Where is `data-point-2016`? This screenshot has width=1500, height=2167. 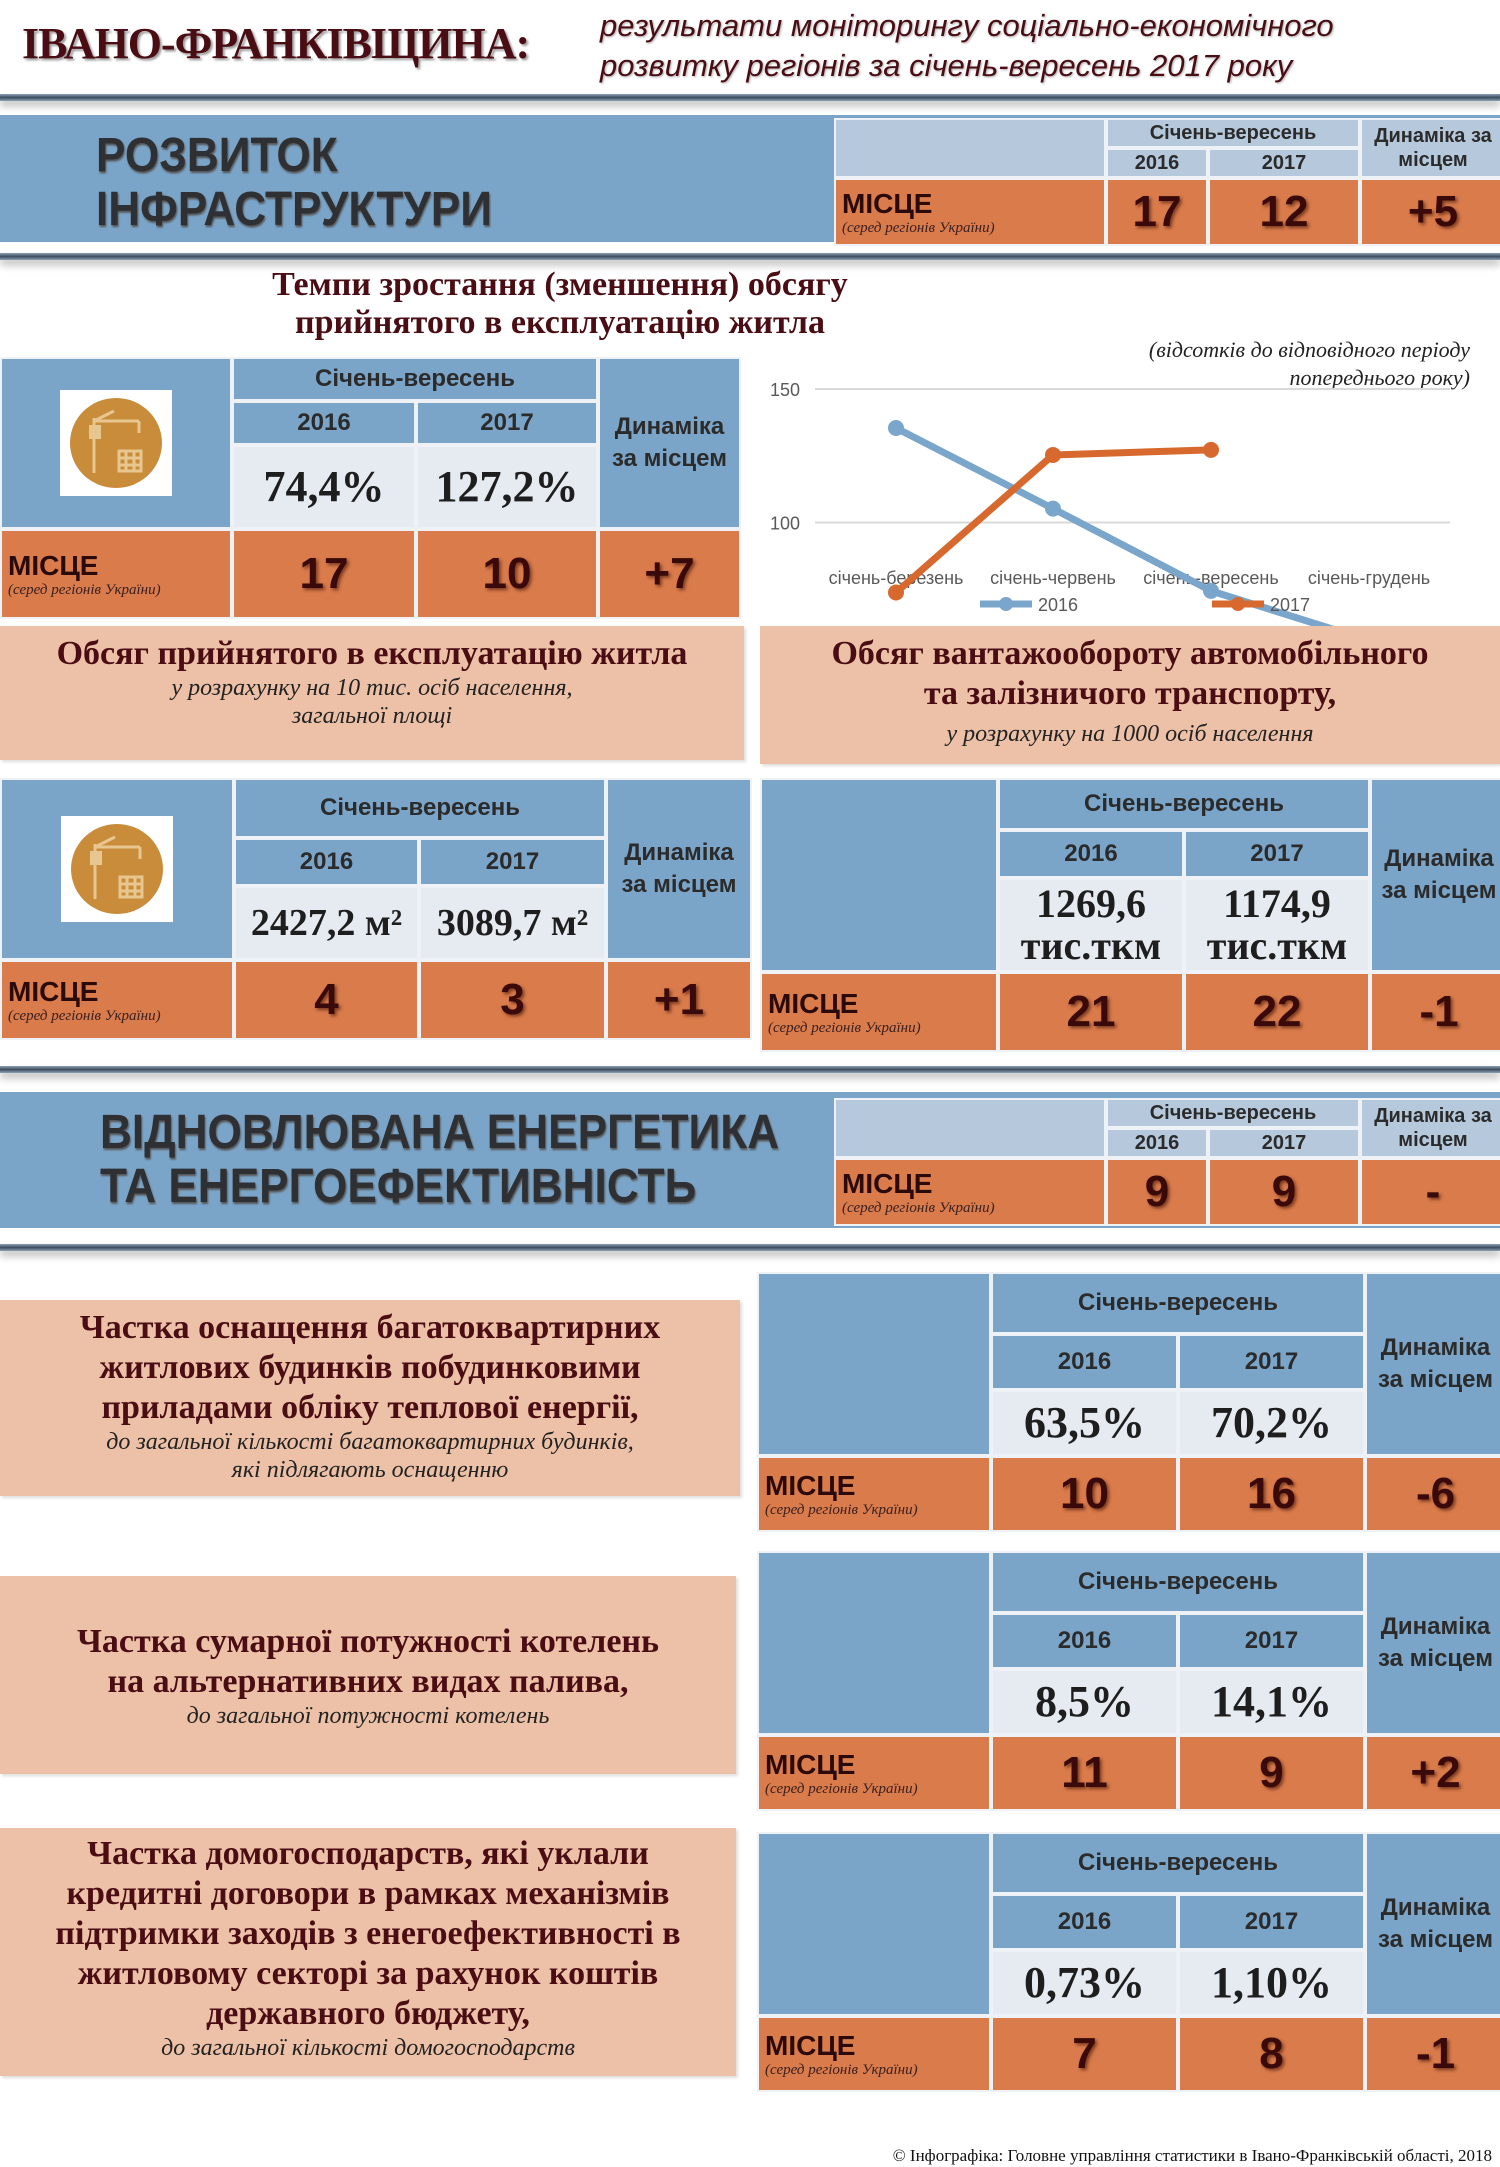
data-point-2016 is located at coordinates (896, 427).